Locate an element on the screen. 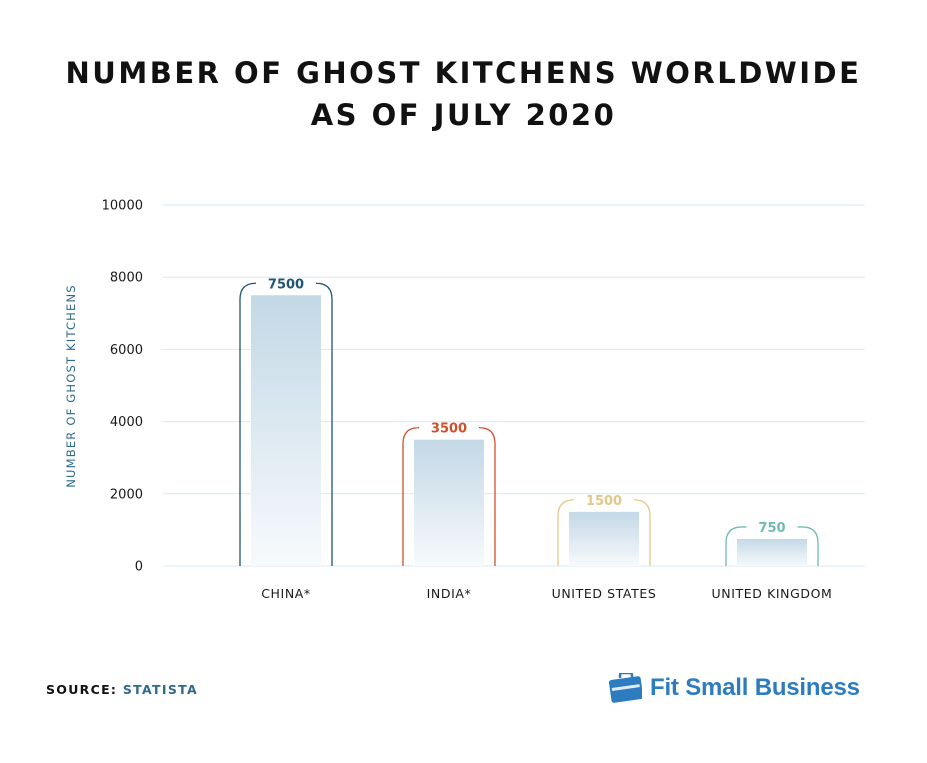 The width and height of the screenshot is (927, 763). source-note: SOURCE: STATISTA is located at coordinates (122, 689).